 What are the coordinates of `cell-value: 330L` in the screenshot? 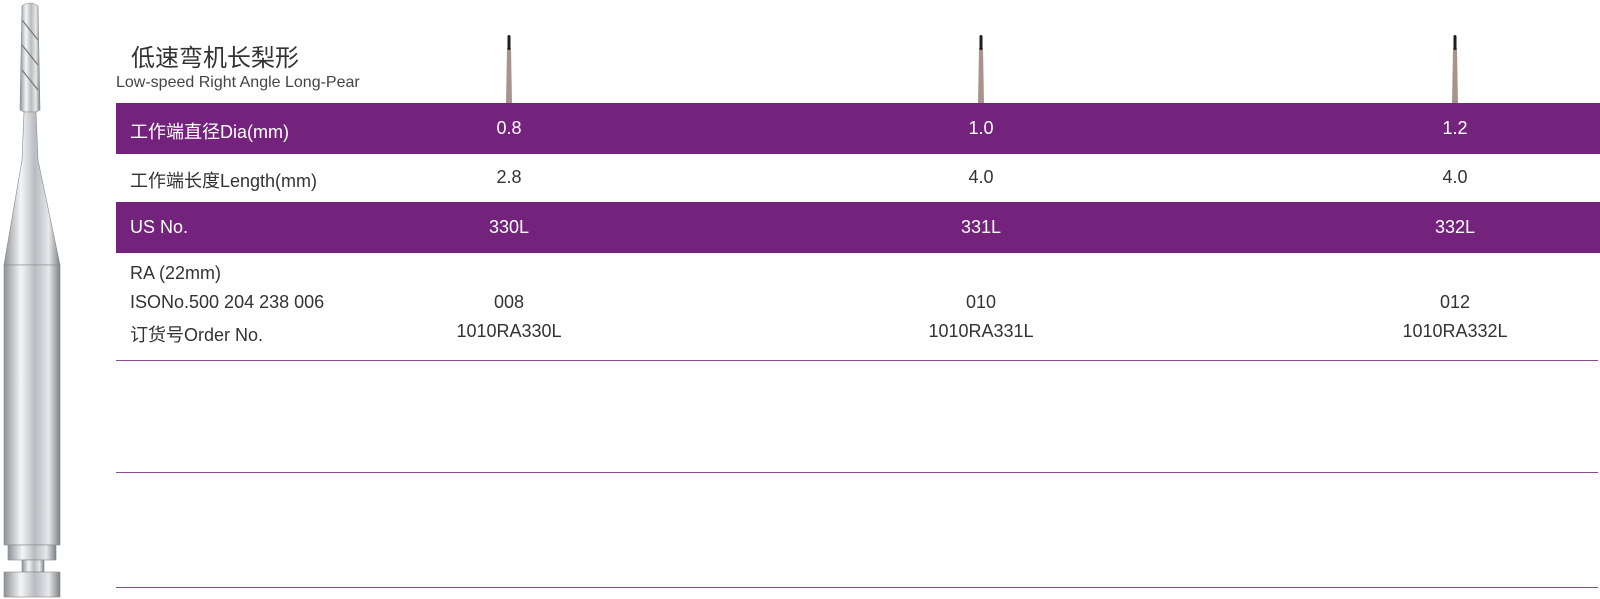 It's located at (509, 226).